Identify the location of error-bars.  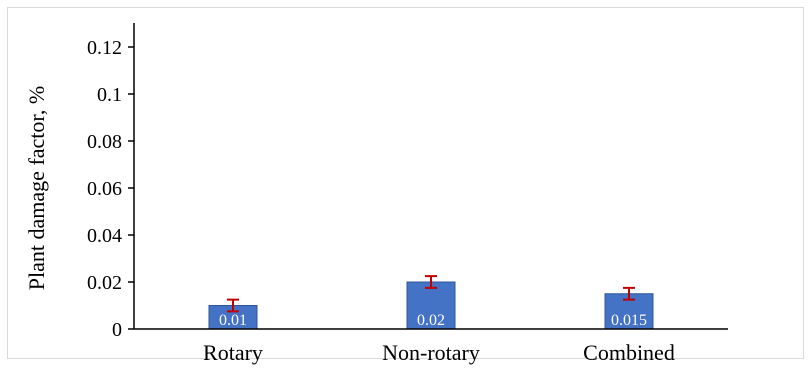
(431, 294).